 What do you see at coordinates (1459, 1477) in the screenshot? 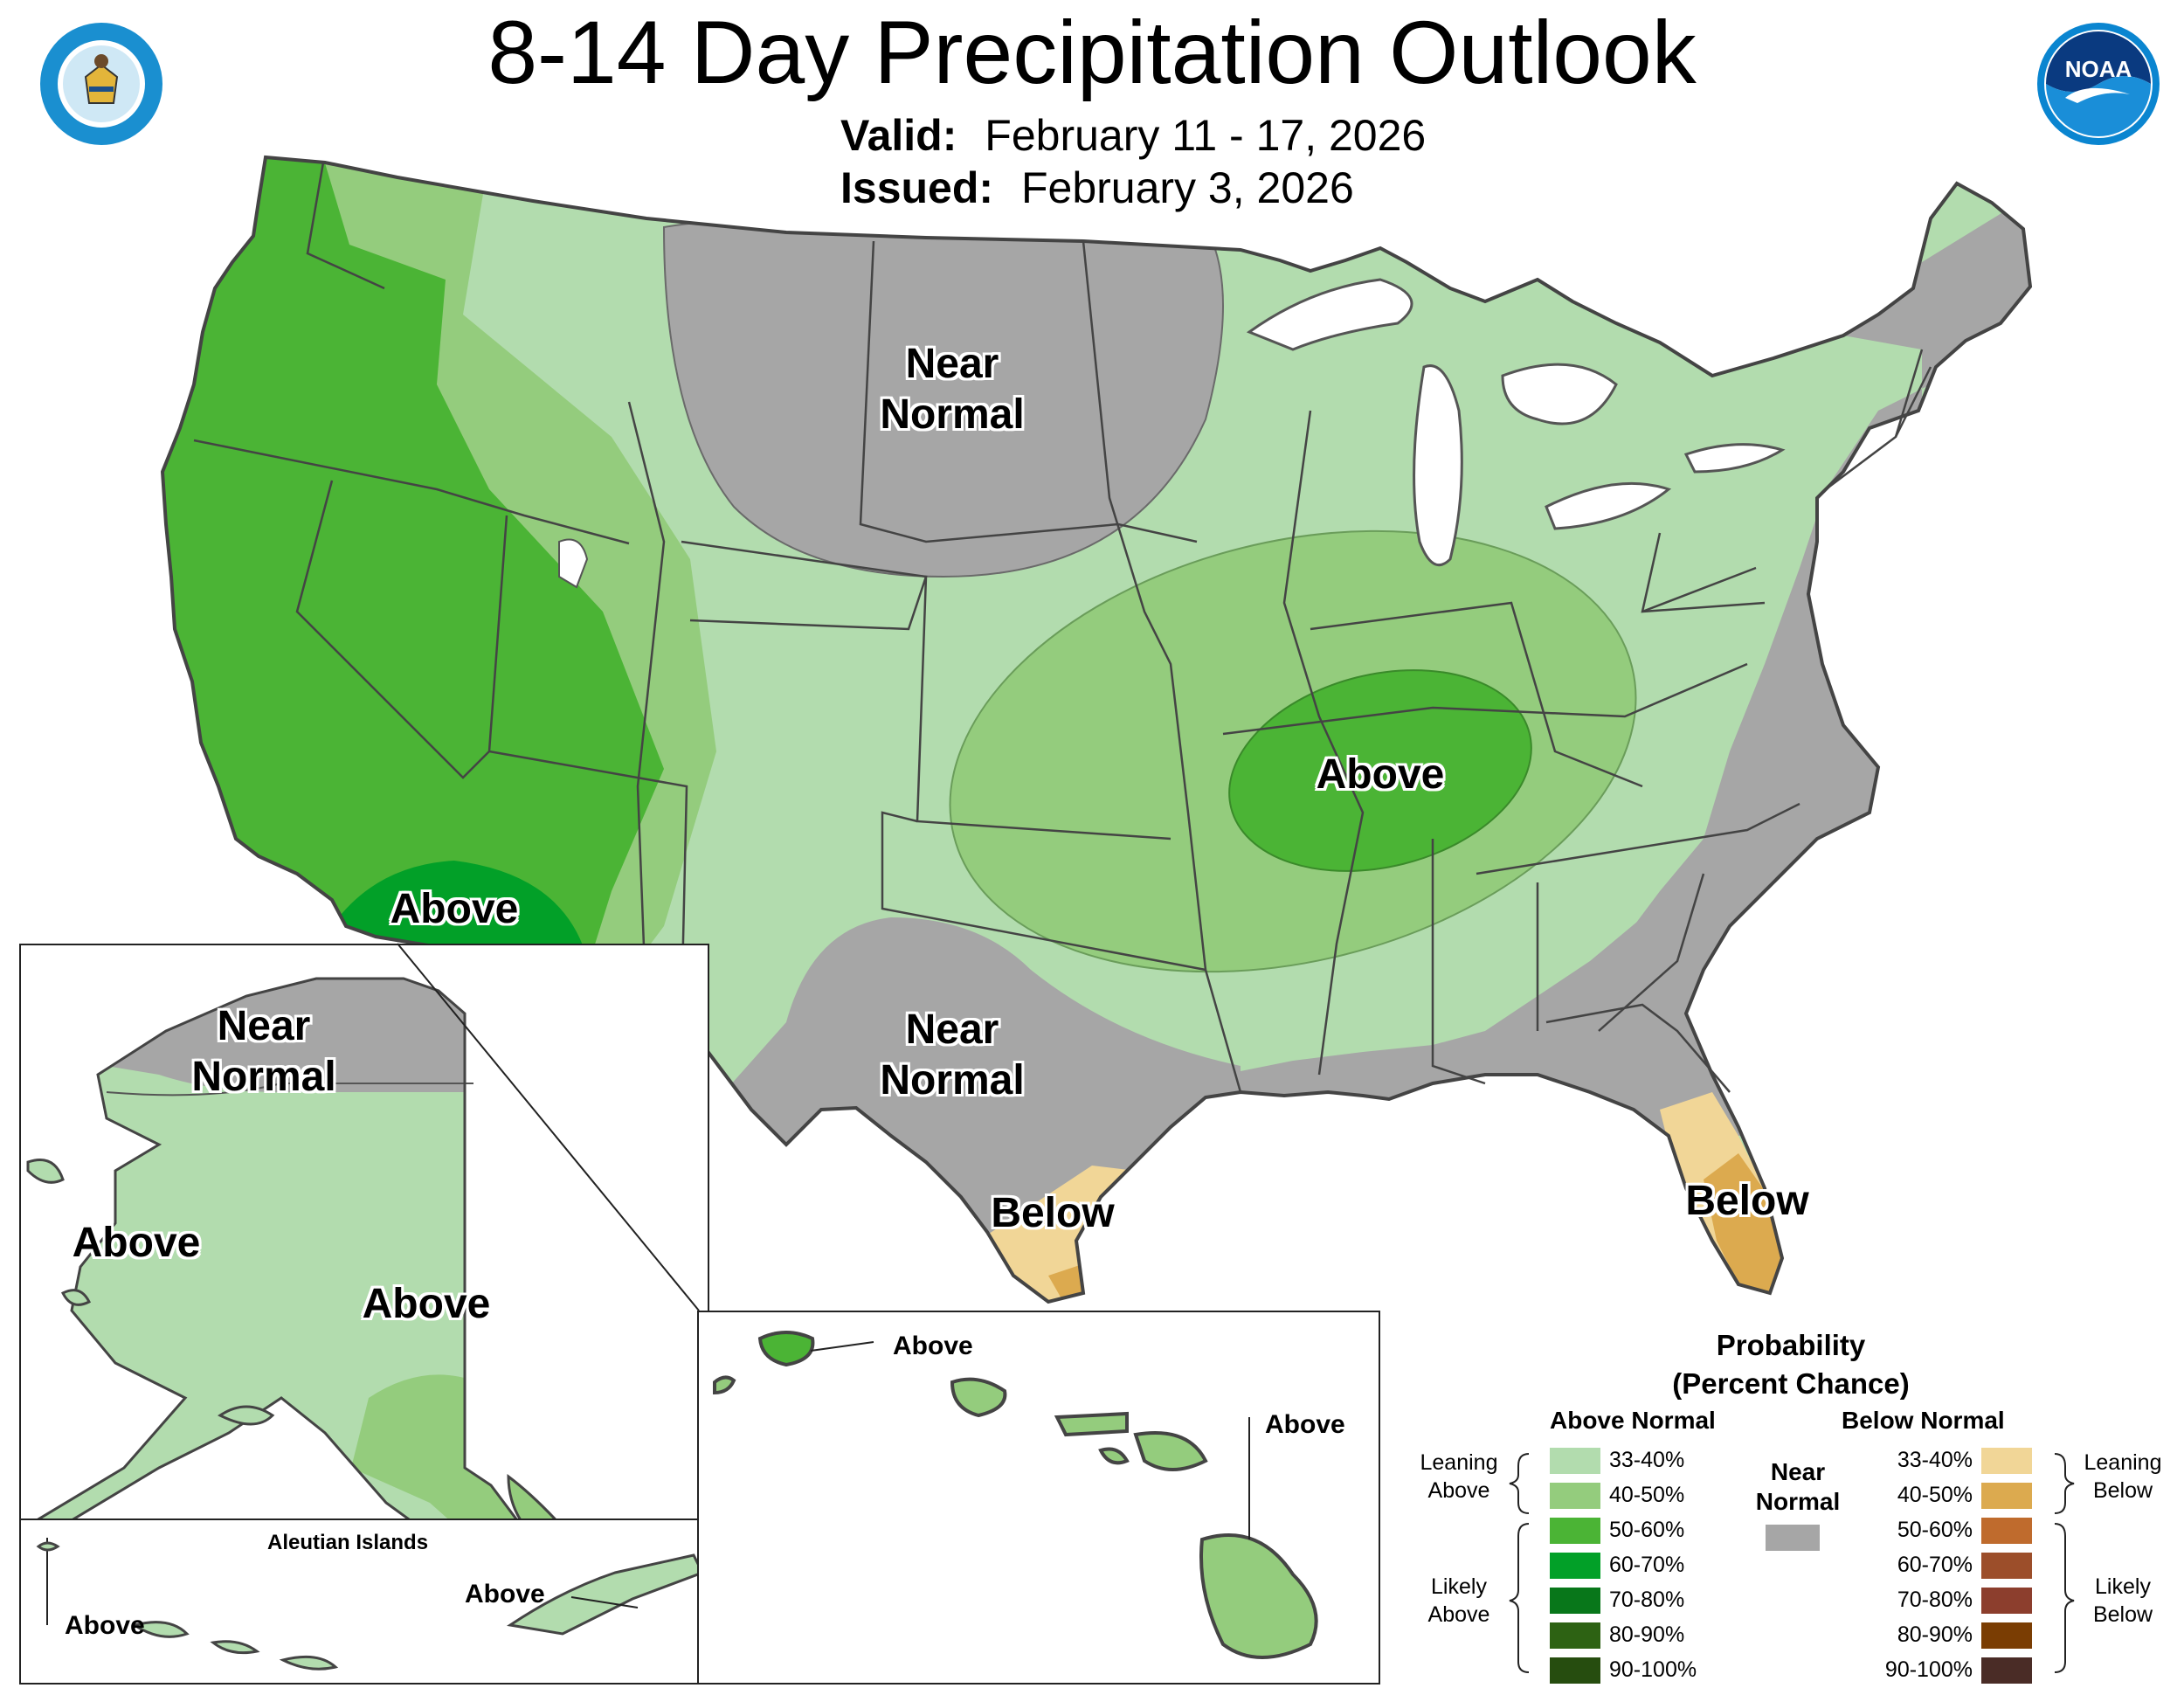
I see `legend-leaning-above: Leaning Above` at bounding box center [1459, 1477].